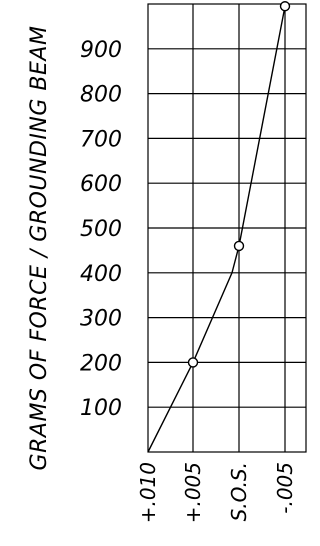 This screenshot has height=546, width=320. Describe the element at coordinates (216, 492) in the screenshot. I see `x-tick-labels: +.010 +.005 S.O.S. -.005` at that location.